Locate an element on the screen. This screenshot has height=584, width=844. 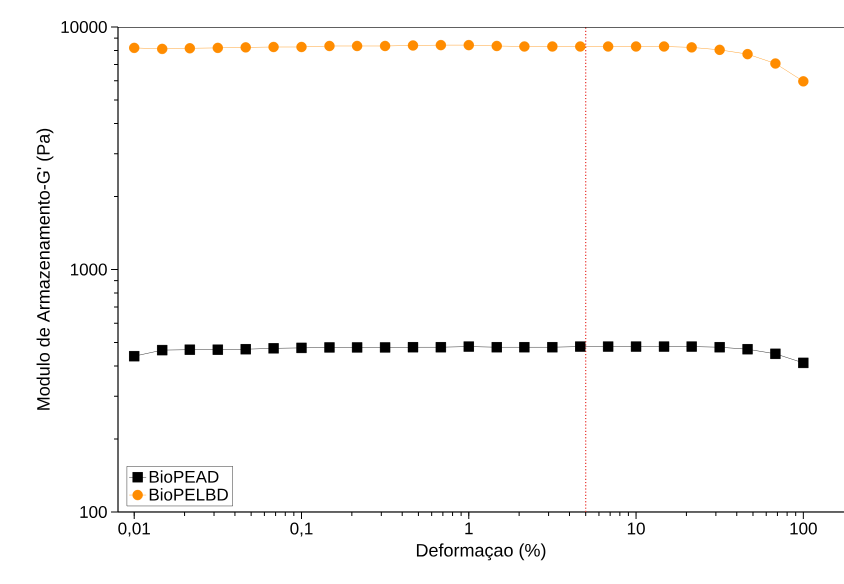
x-tick-label: 1 is located at coordinates (469, 528).